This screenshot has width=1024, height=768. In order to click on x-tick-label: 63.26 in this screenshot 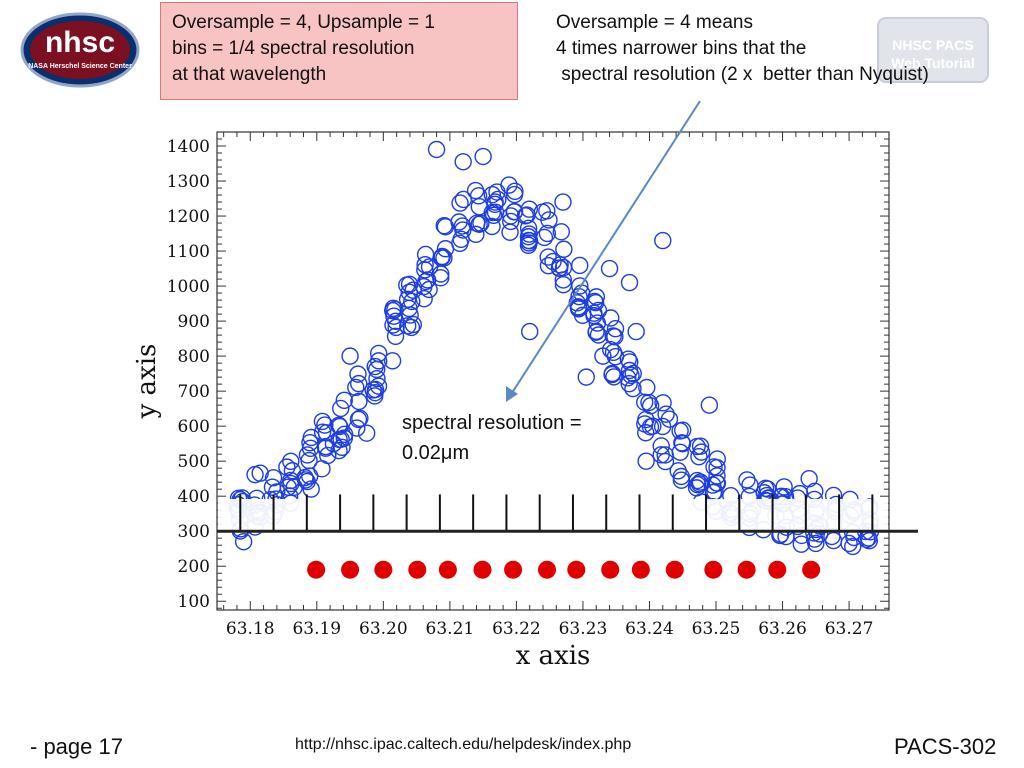, I will do `click(782, 629)`.